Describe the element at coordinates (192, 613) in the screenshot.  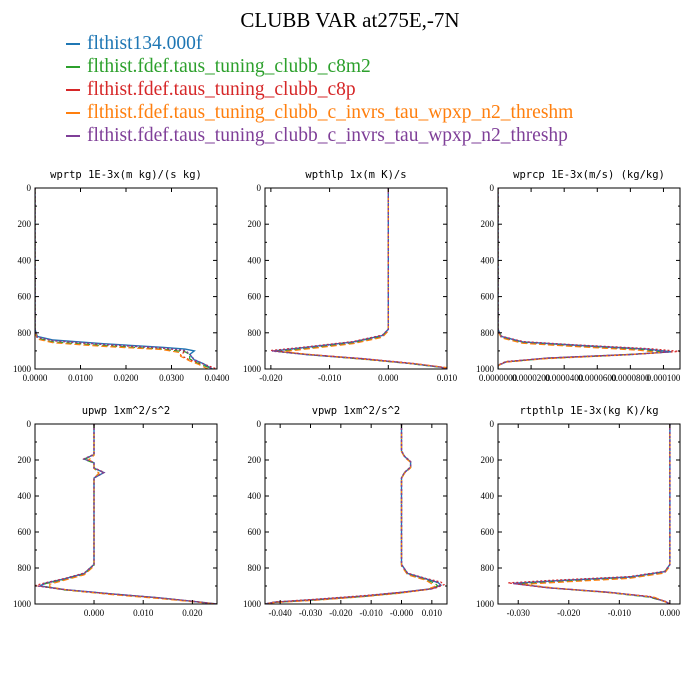
I see `x-tick-label: 0.020` at that location.